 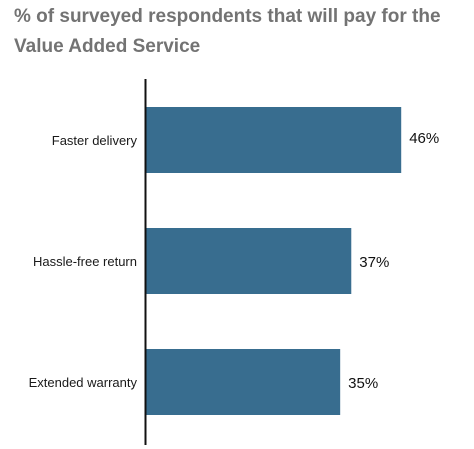 I want to click on value-labels-group: 46% 37% 35%, so click(x=393, y=261).